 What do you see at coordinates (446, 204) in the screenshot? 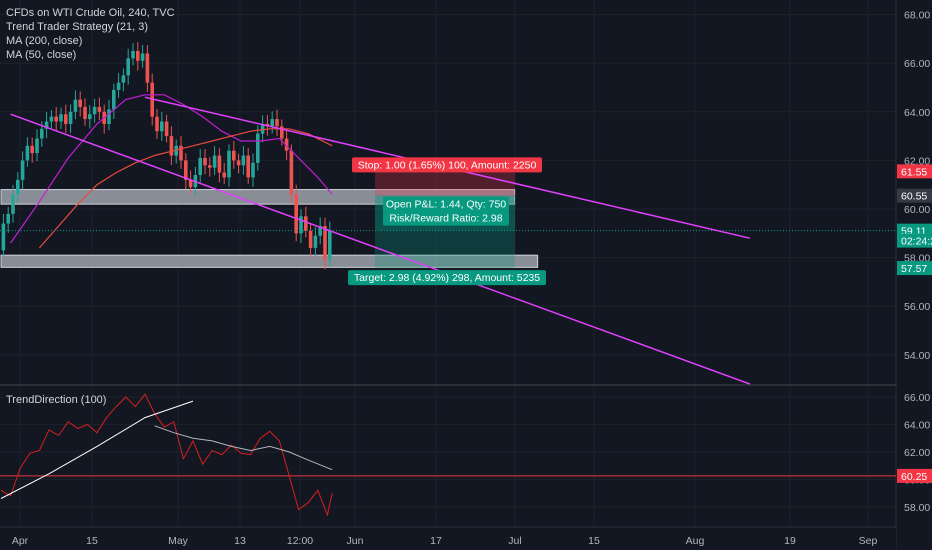
I see `pnl-label-bg` at bounding box center [446, 204].